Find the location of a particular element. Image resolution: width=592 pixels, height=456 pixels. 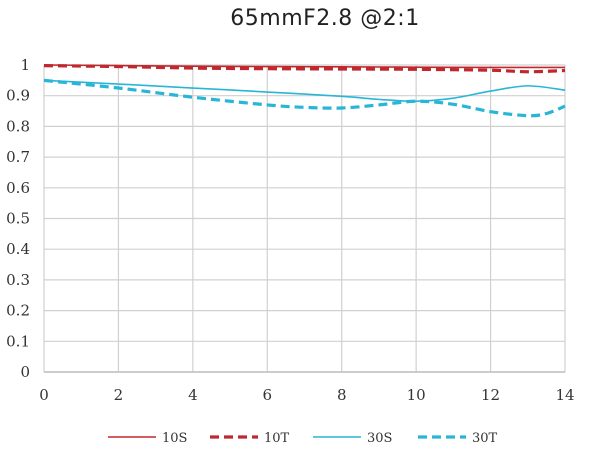

y-tick-label: 0 is located at coordinates (25, 372).